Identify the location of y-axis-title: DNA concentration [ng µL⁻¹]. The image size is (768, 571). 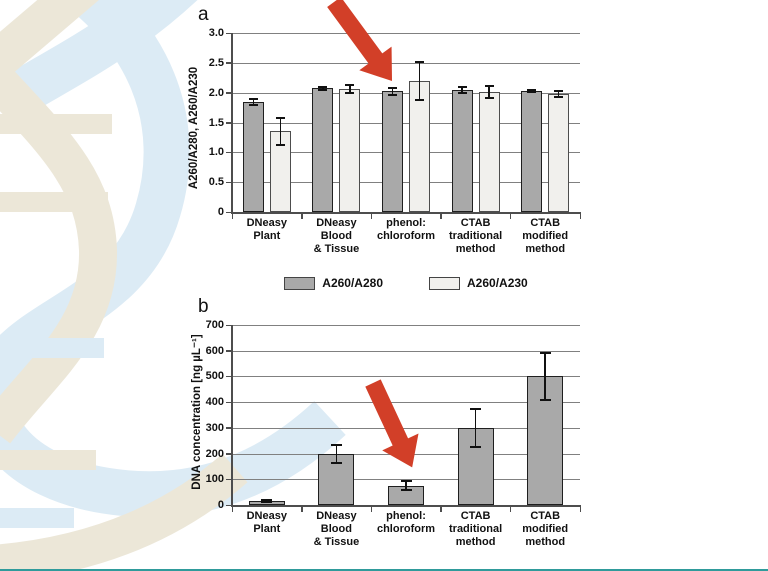
(197, 412).